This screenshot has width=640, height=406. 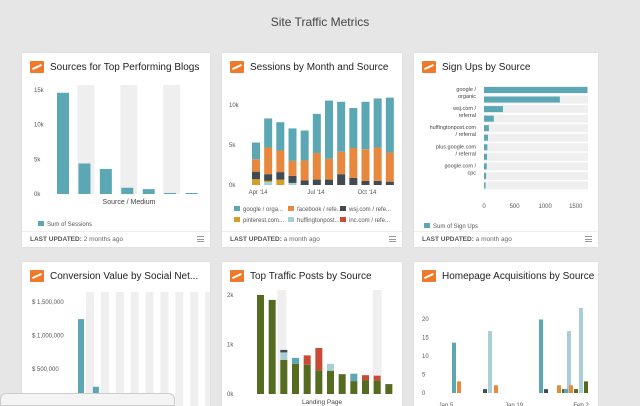 What do you see at coordinates (424, 376) in the screenshot?
I see `y-tick-label: 5` at bounding box center [424, 376].